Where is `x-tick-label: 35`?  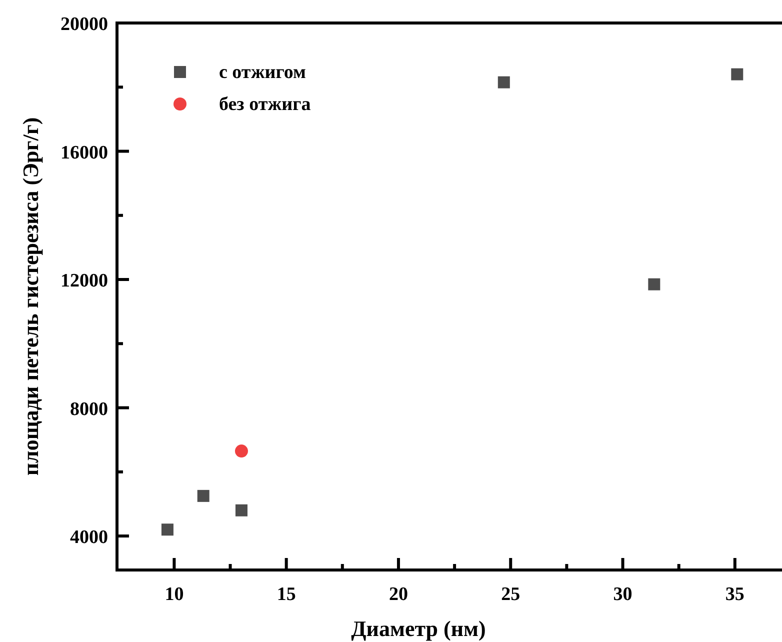
x-tick-label: 35 is located at coordinates (734, 594).